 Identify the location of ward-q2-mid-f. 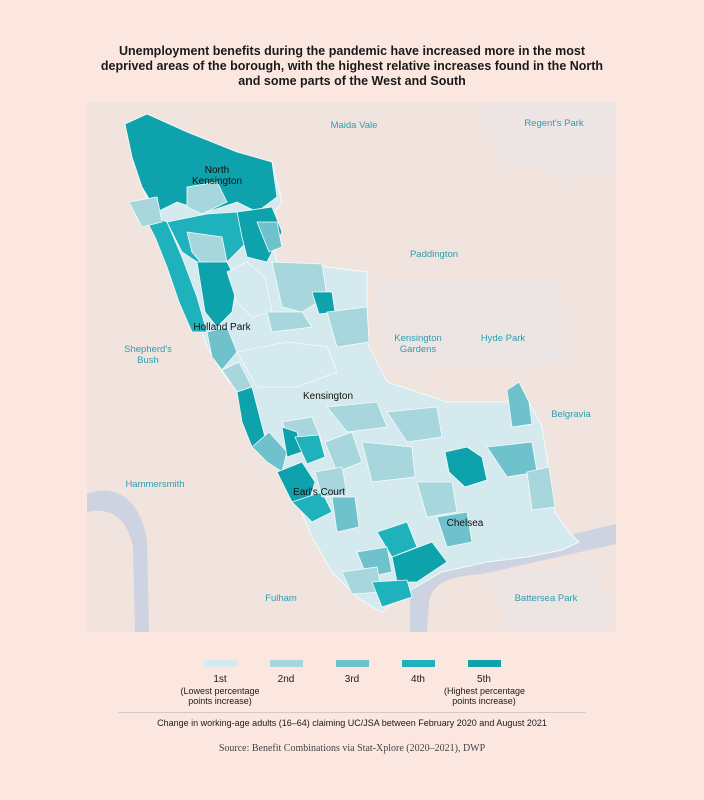
(357, 417).